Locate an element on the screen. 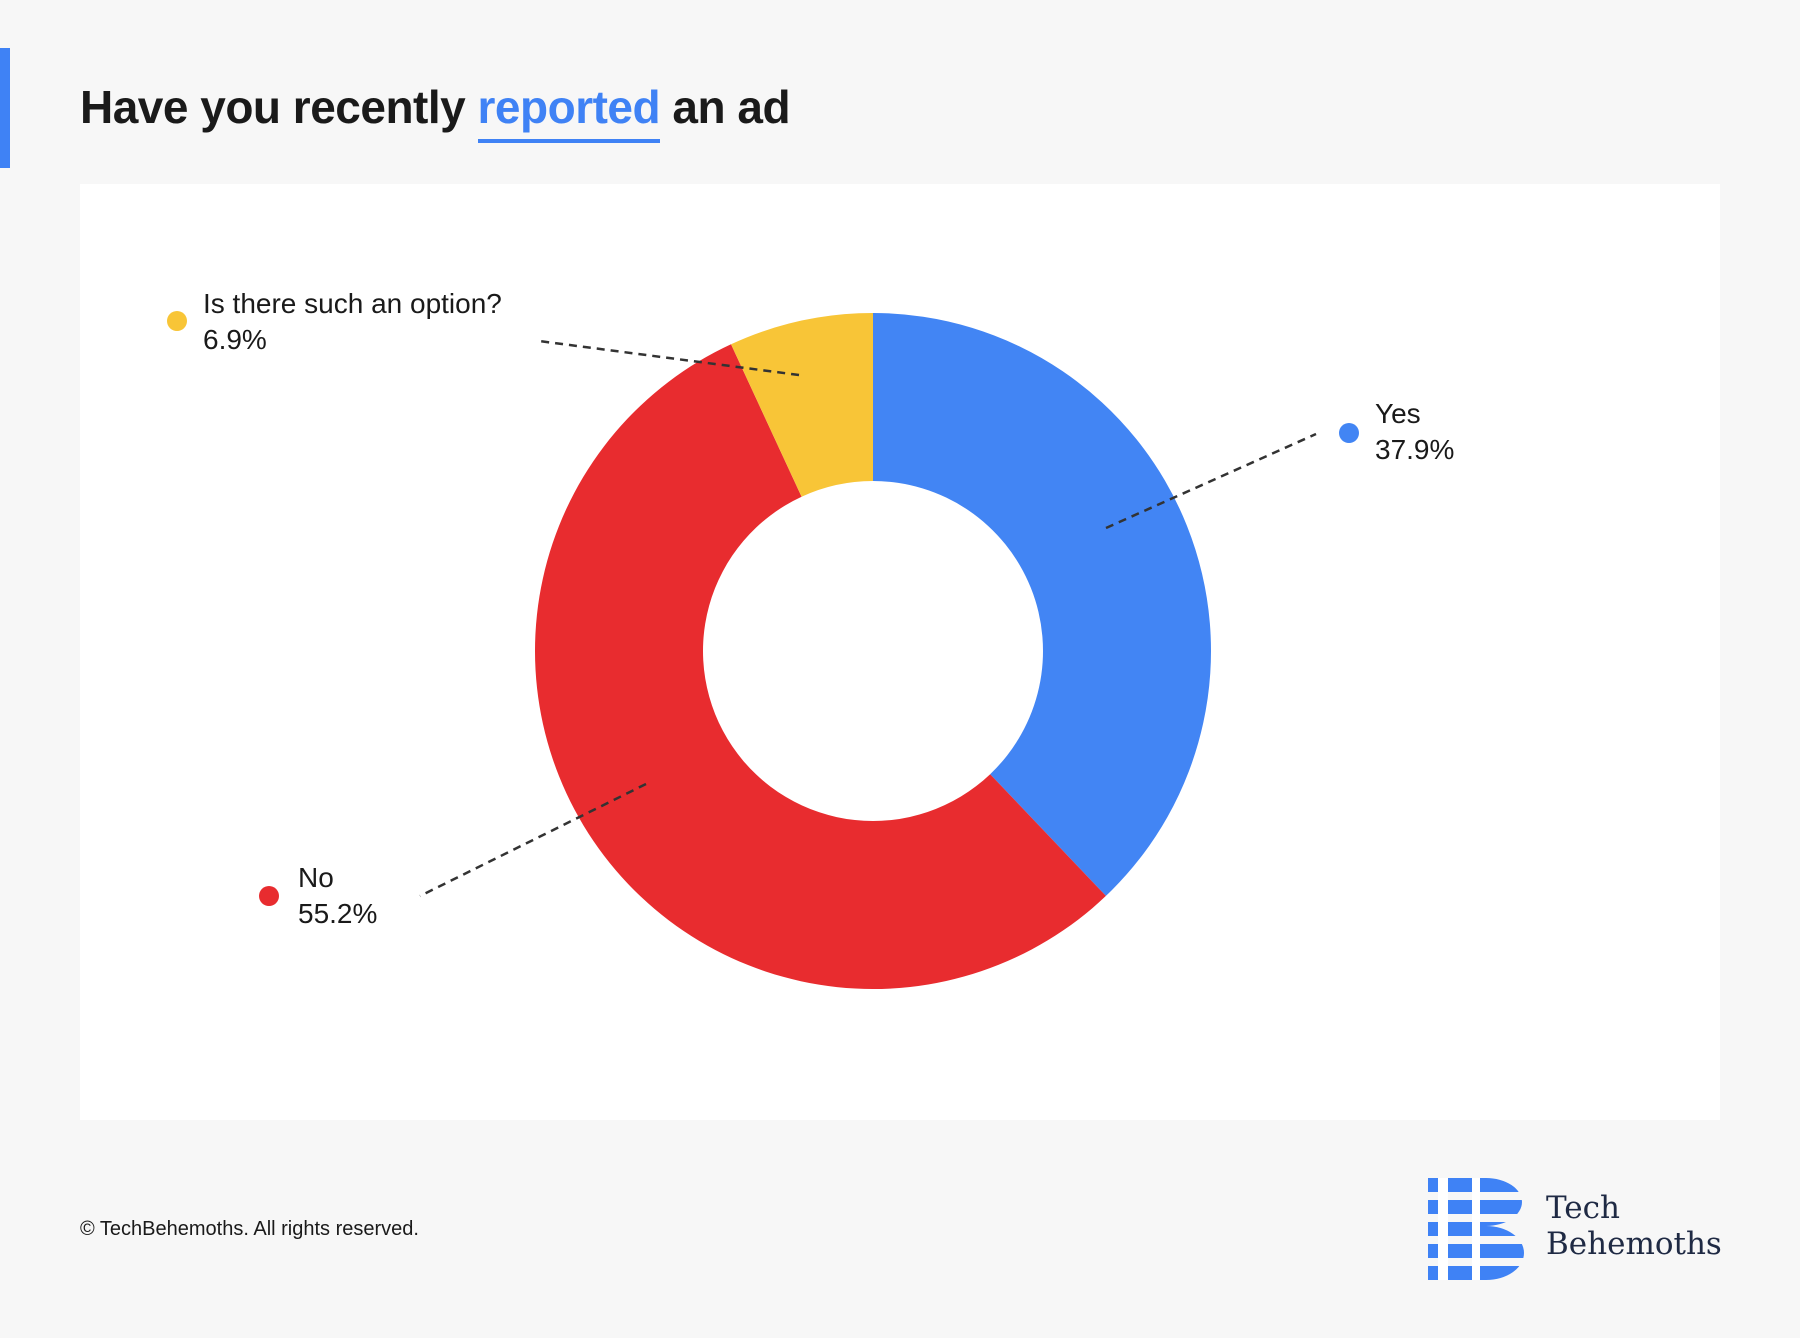  donut-slice-option is located at coordinates (802, 405).